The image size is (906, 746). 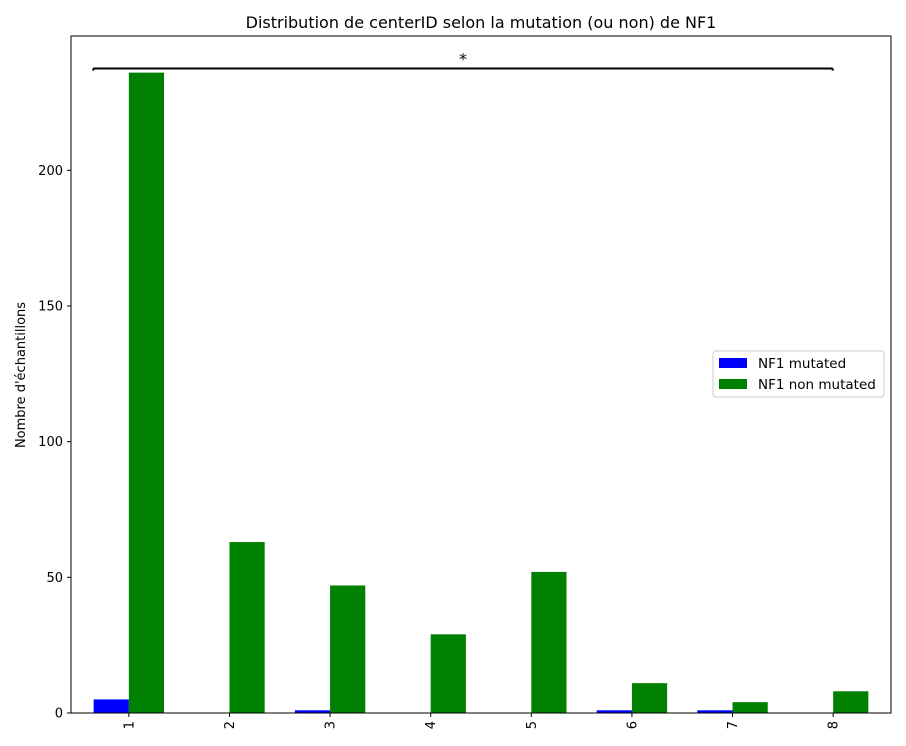 What do you see at coordinates (50, 442) in the screenshot?
I see `y-tick-label: 100` at bounding box center [50, 442].